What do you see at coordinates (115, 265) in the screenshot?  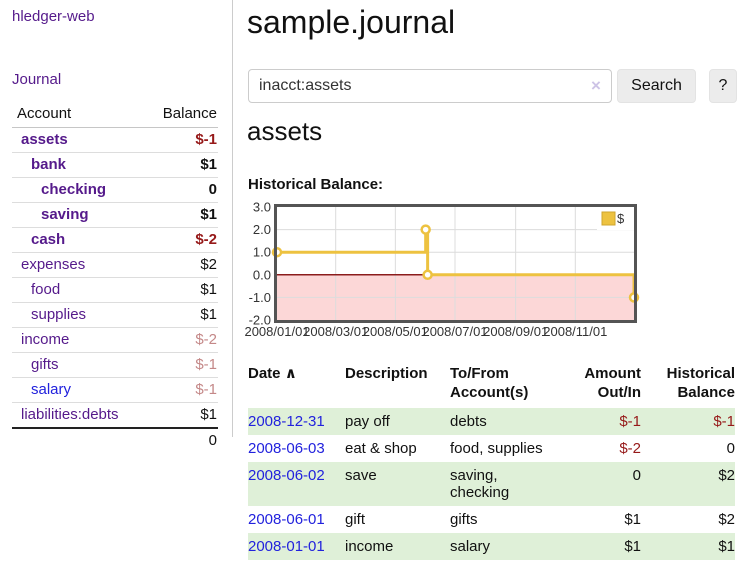 I see `account-row: expenses $2` at bounding box center [115, 265].